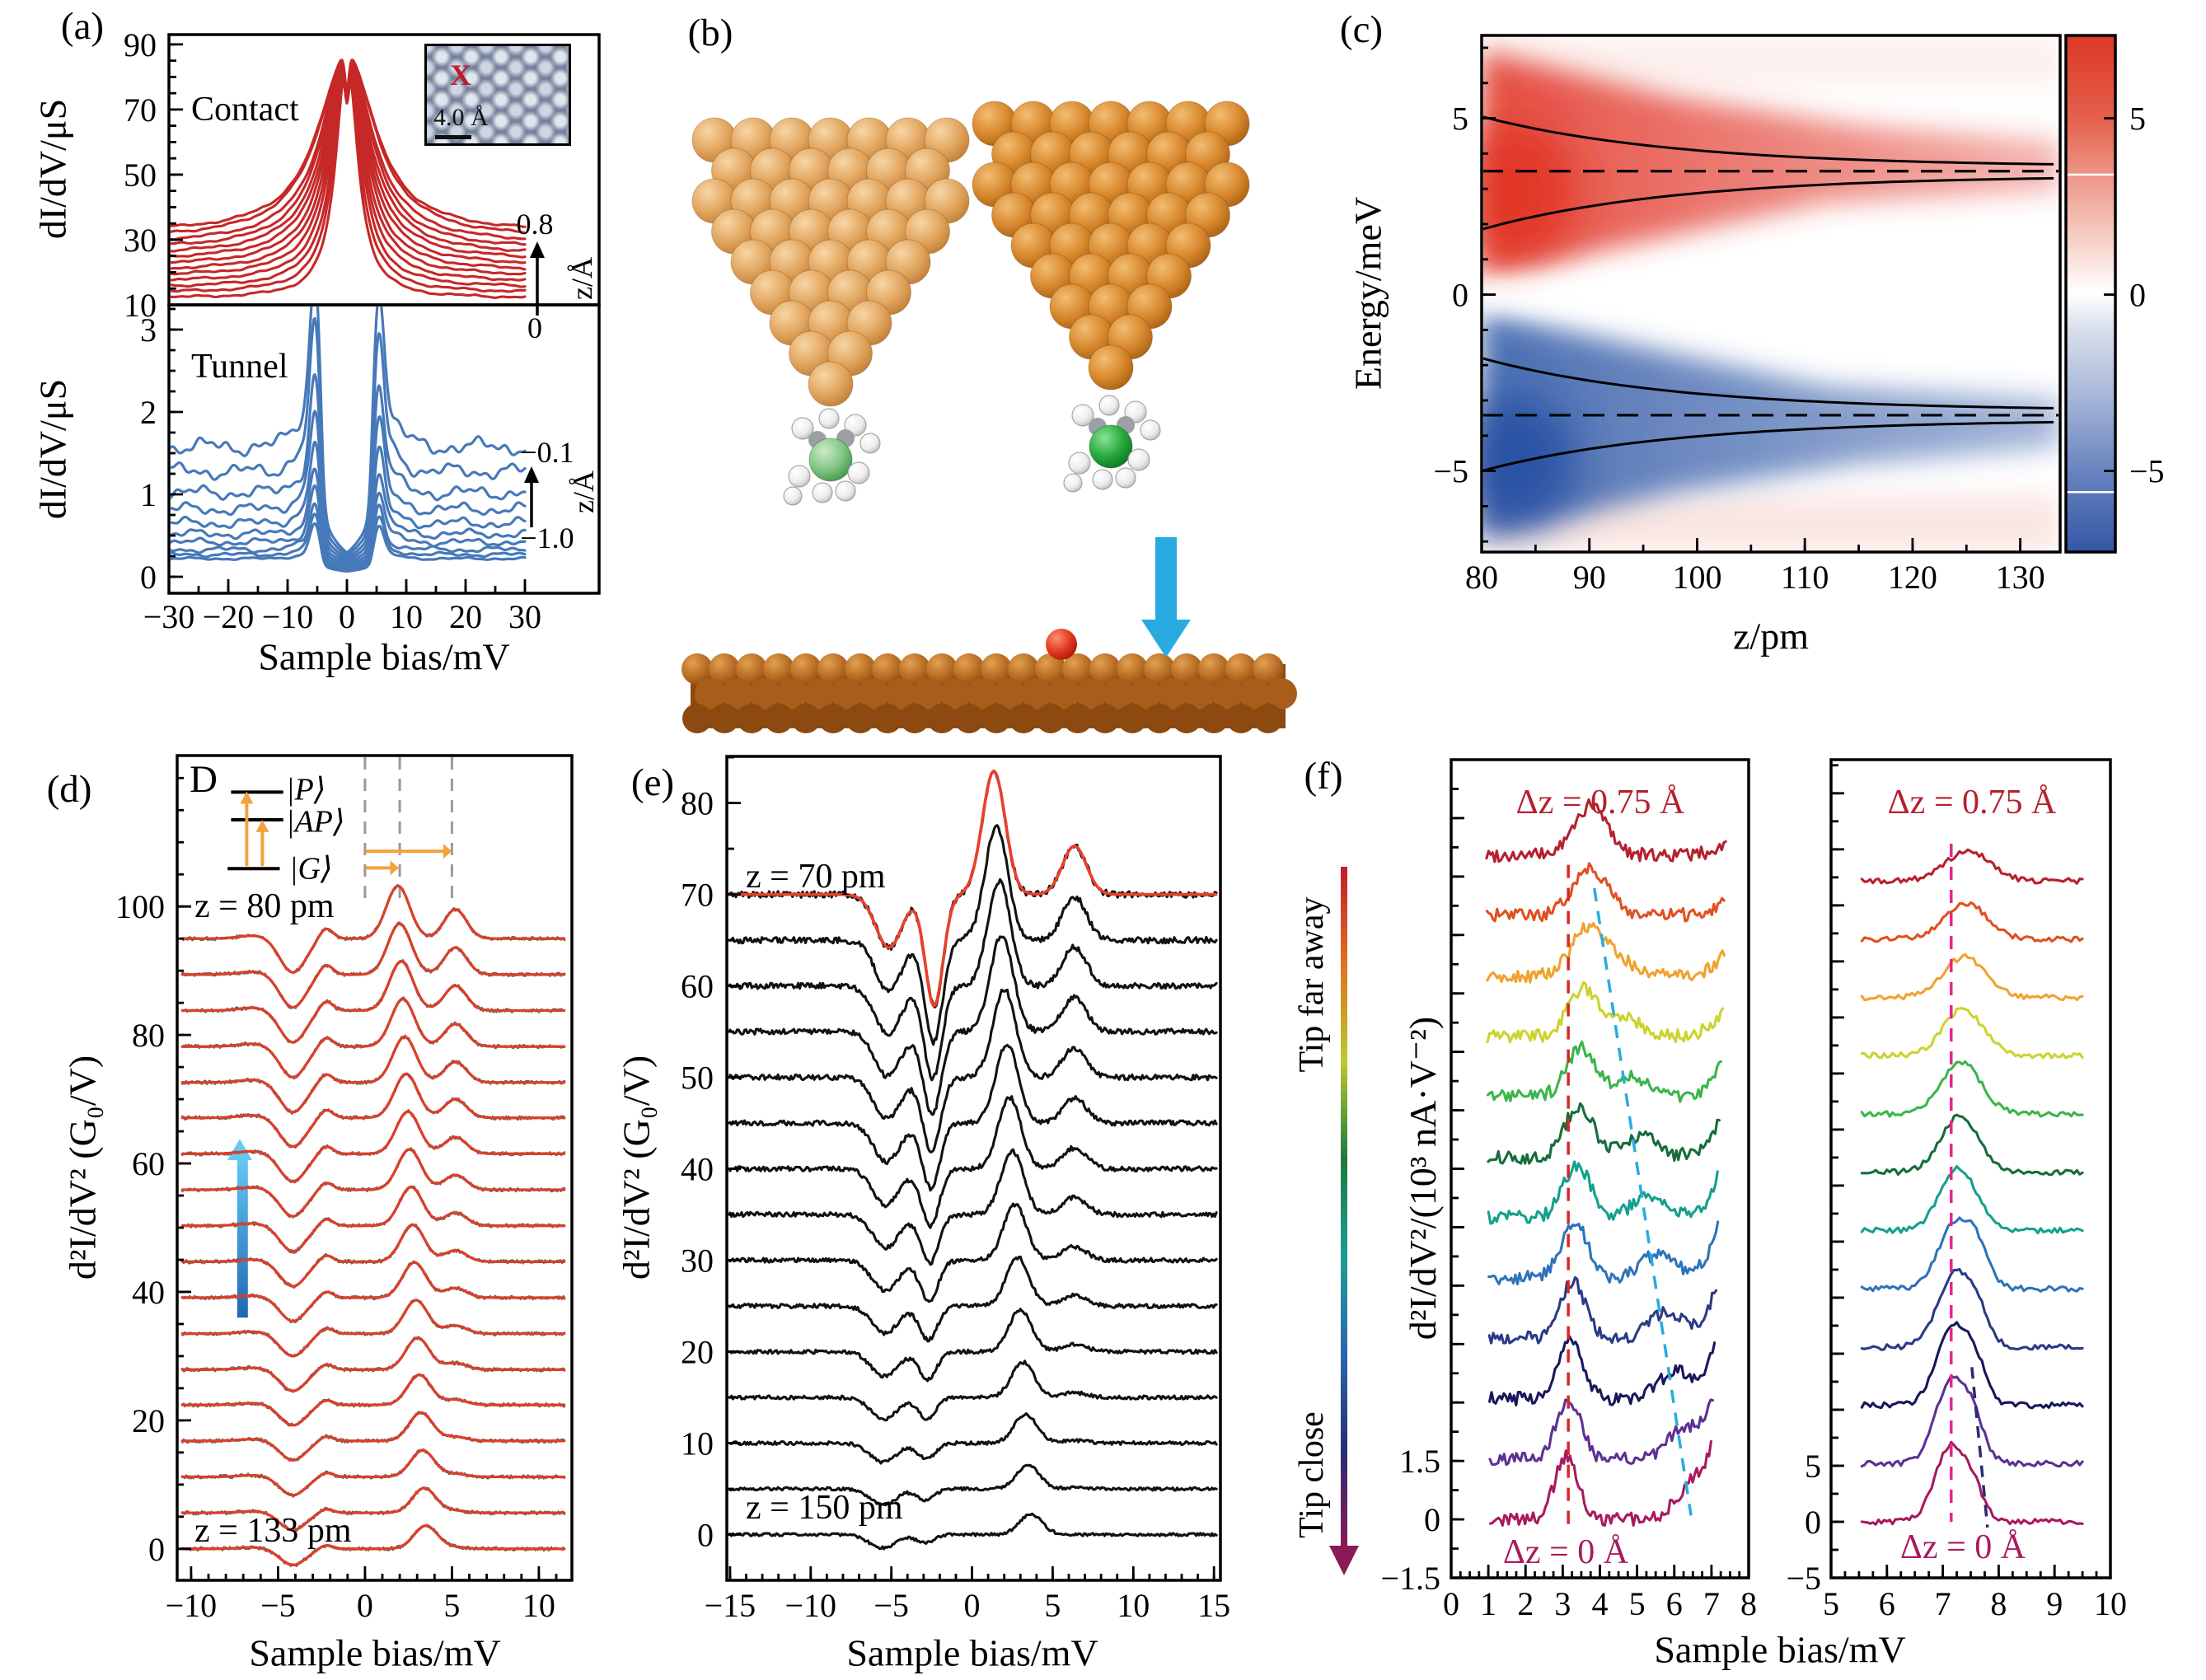  Describe the element at coordinates (497, 95) in the screenshot. I see `stm-topography-inset: X 4.0 Å` at that location.